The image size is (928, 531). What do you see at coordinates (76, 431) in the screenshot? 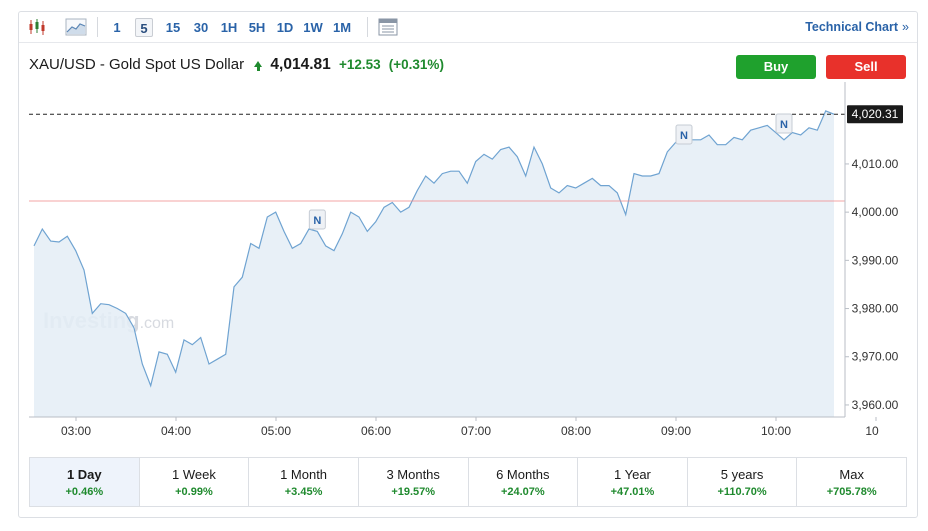
I see `x-tick-label: 03:00` at bounding box center [76, 431].